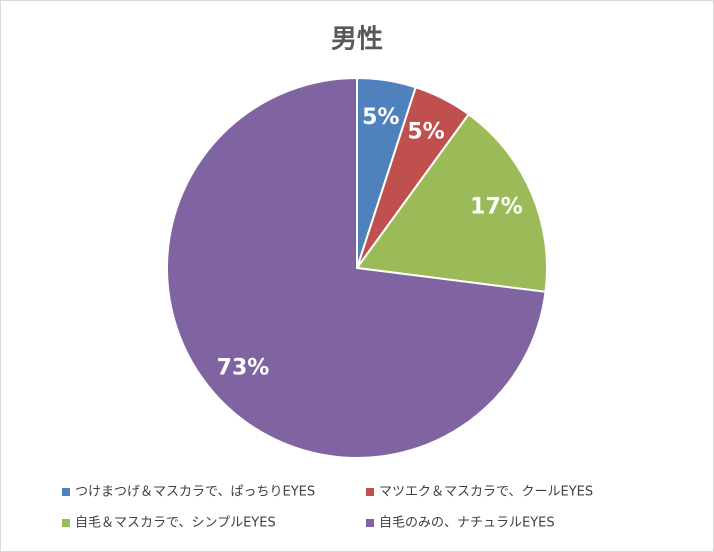  I want to click on legend-label: 自毛＆マスカラで、シンプルEYES, so click(175, 523).